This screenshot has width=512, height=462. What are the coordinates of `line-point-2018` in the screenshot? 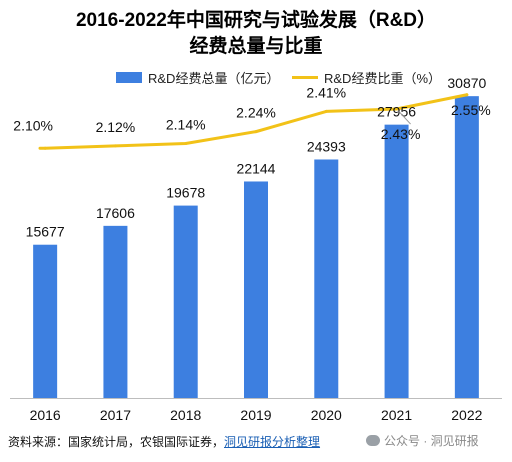 It's located at (186, 144).